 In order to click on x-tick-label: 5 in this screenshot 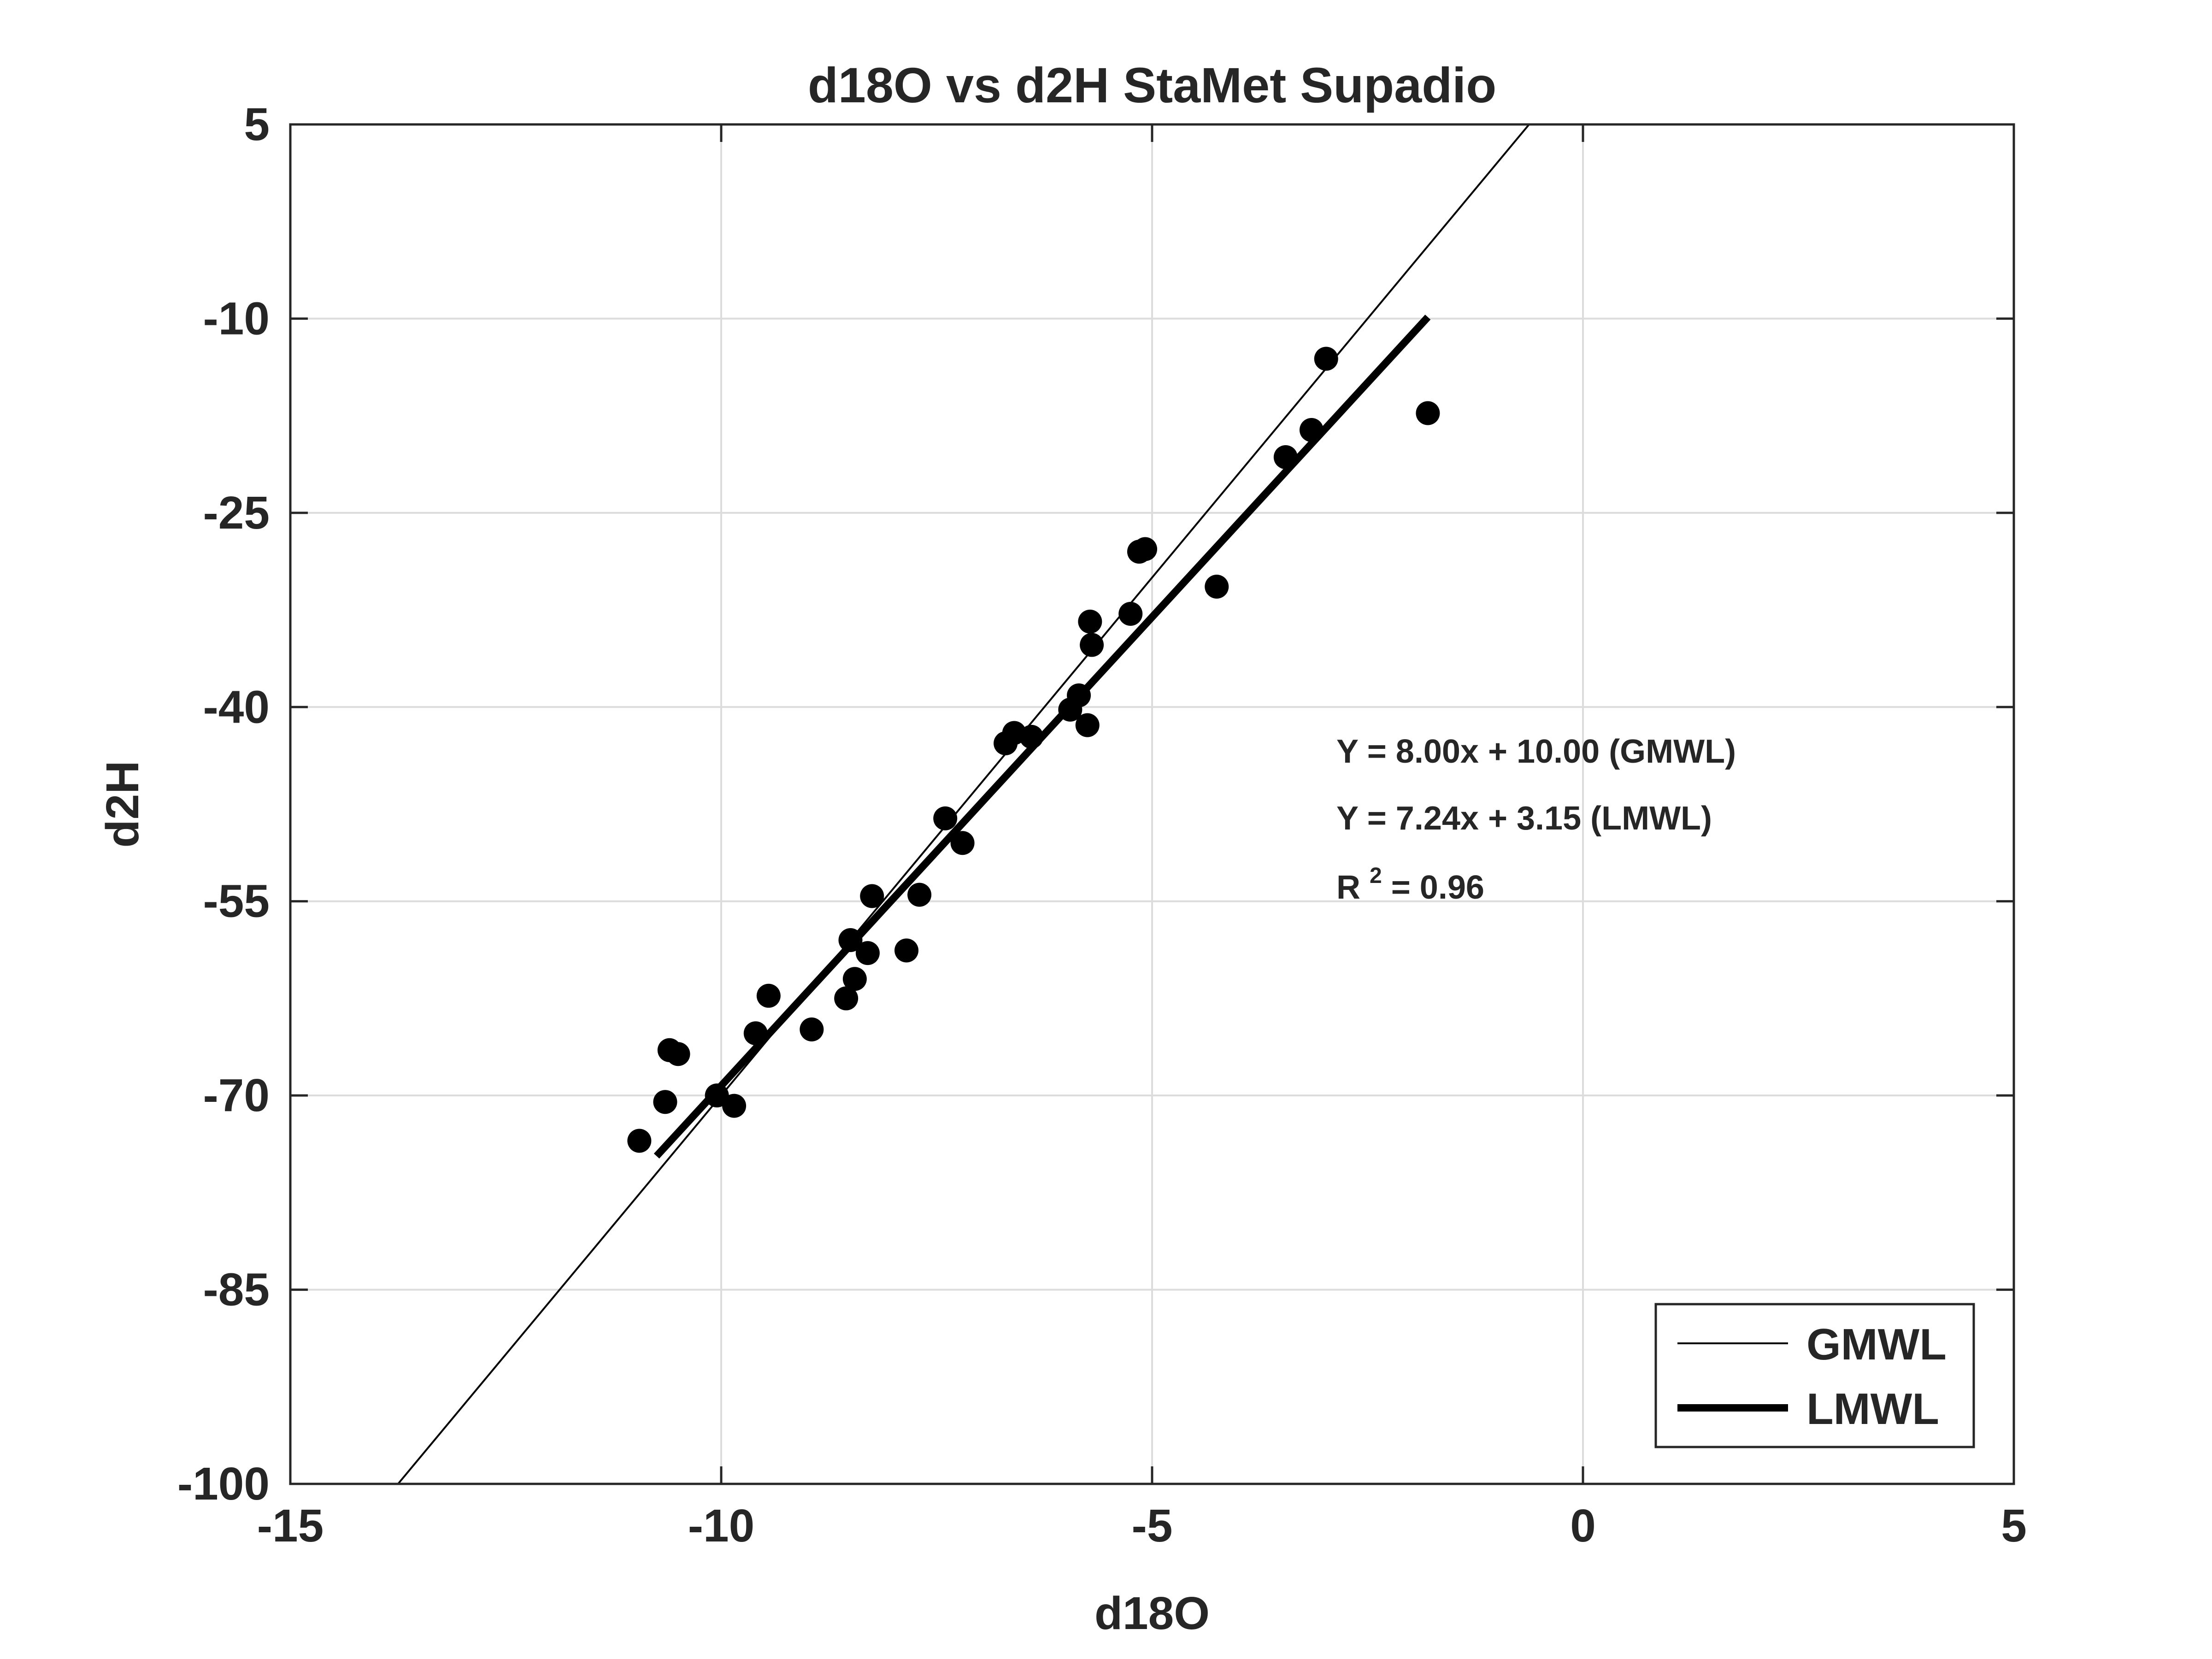, I will do `click(2014, 1526)`.